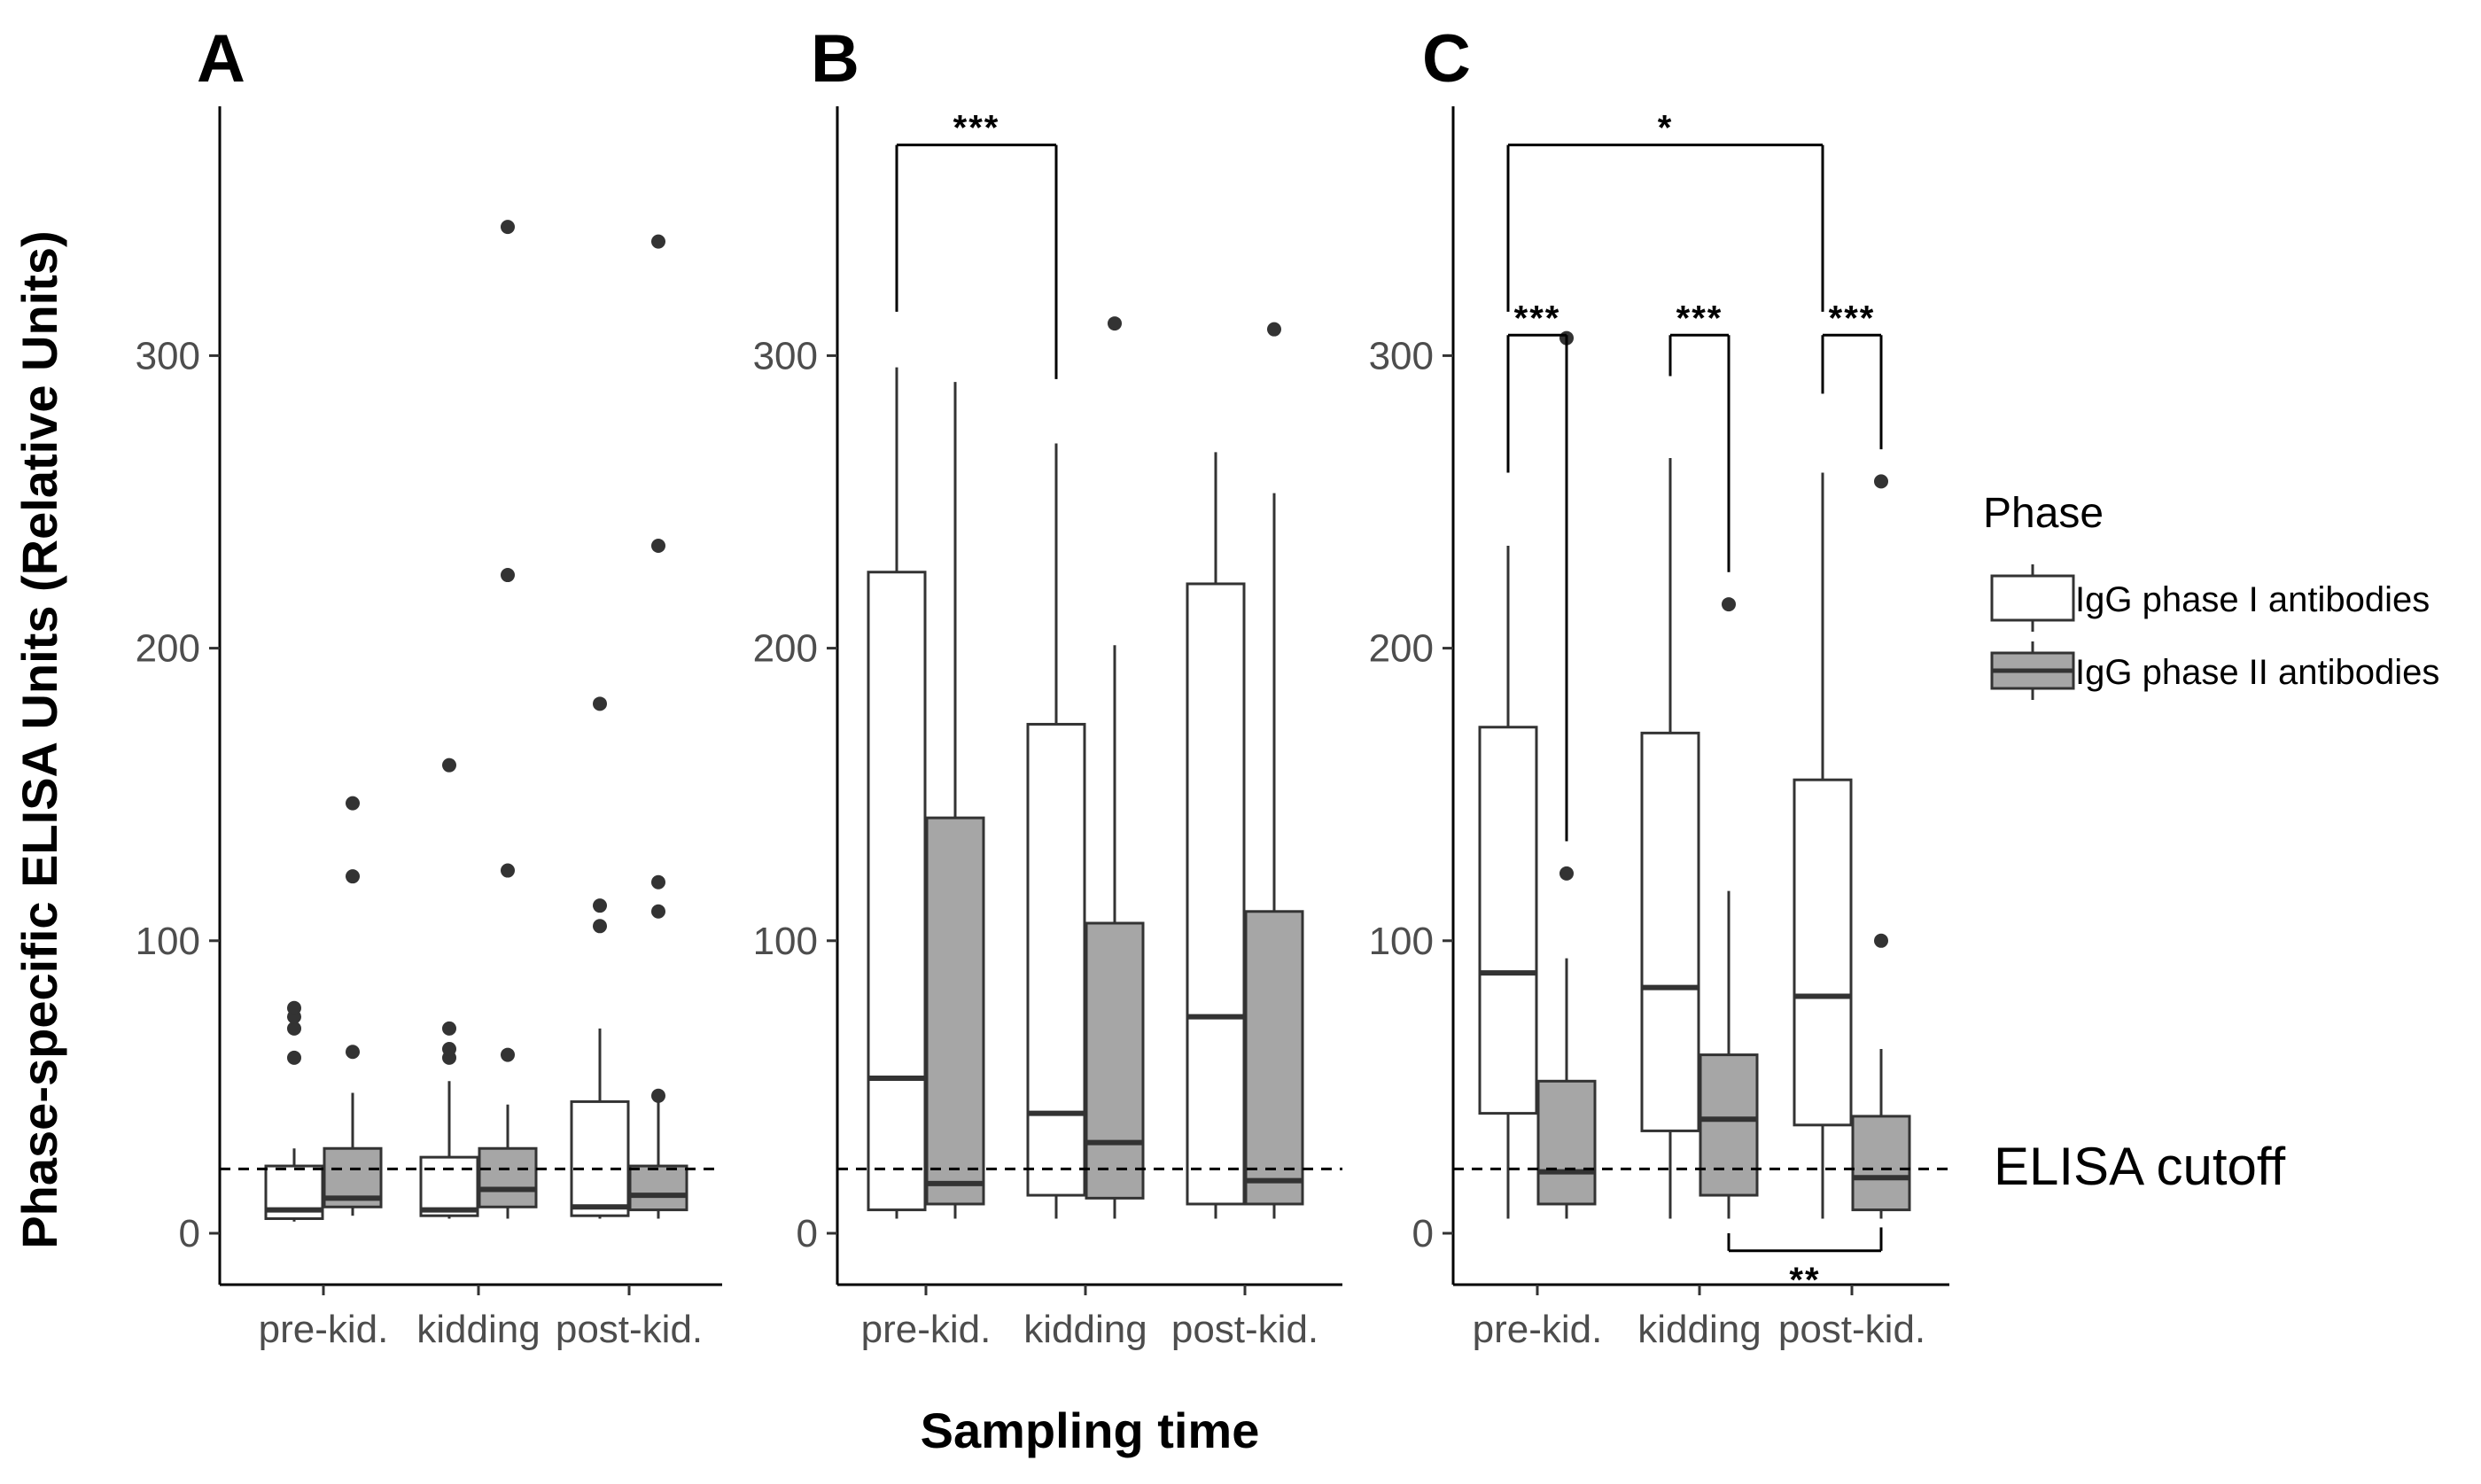 This screenshot has height=1484, width=2481. I want to click on x-axis-title: Sampling time, so click(1090, 1430).